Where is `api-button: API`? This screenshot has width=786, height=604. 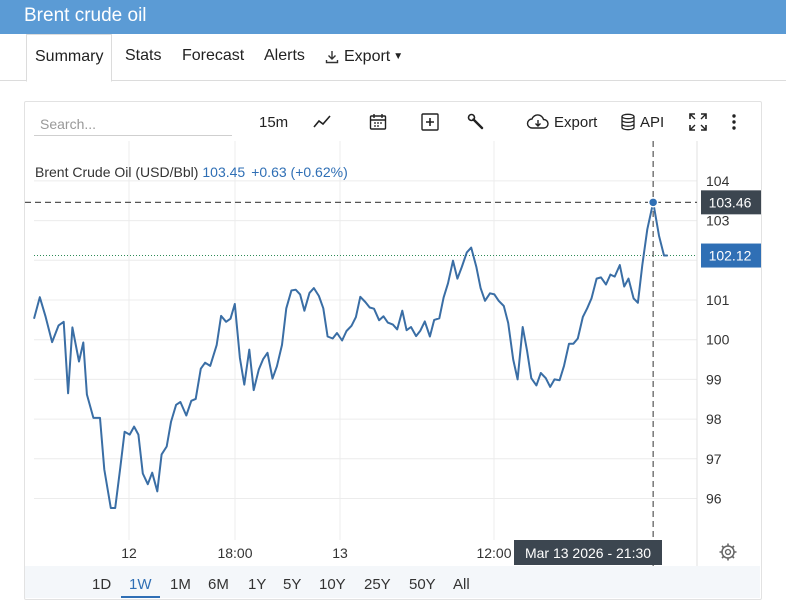 api-button: API is located at coordinates (642, 122).